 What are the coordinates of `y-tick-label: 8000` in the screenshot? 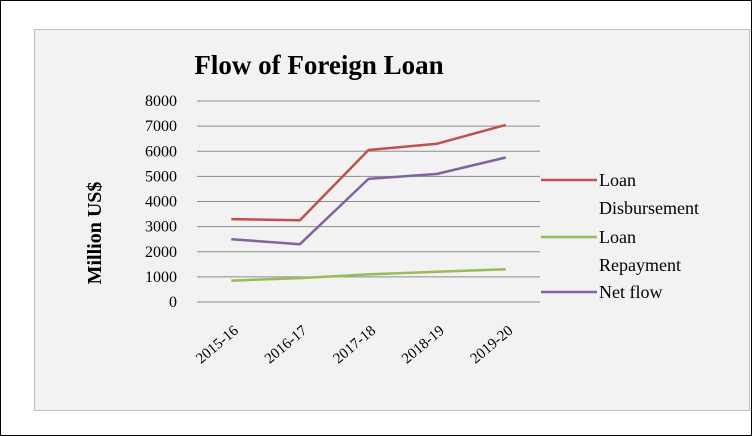 It's located at (161, 101).